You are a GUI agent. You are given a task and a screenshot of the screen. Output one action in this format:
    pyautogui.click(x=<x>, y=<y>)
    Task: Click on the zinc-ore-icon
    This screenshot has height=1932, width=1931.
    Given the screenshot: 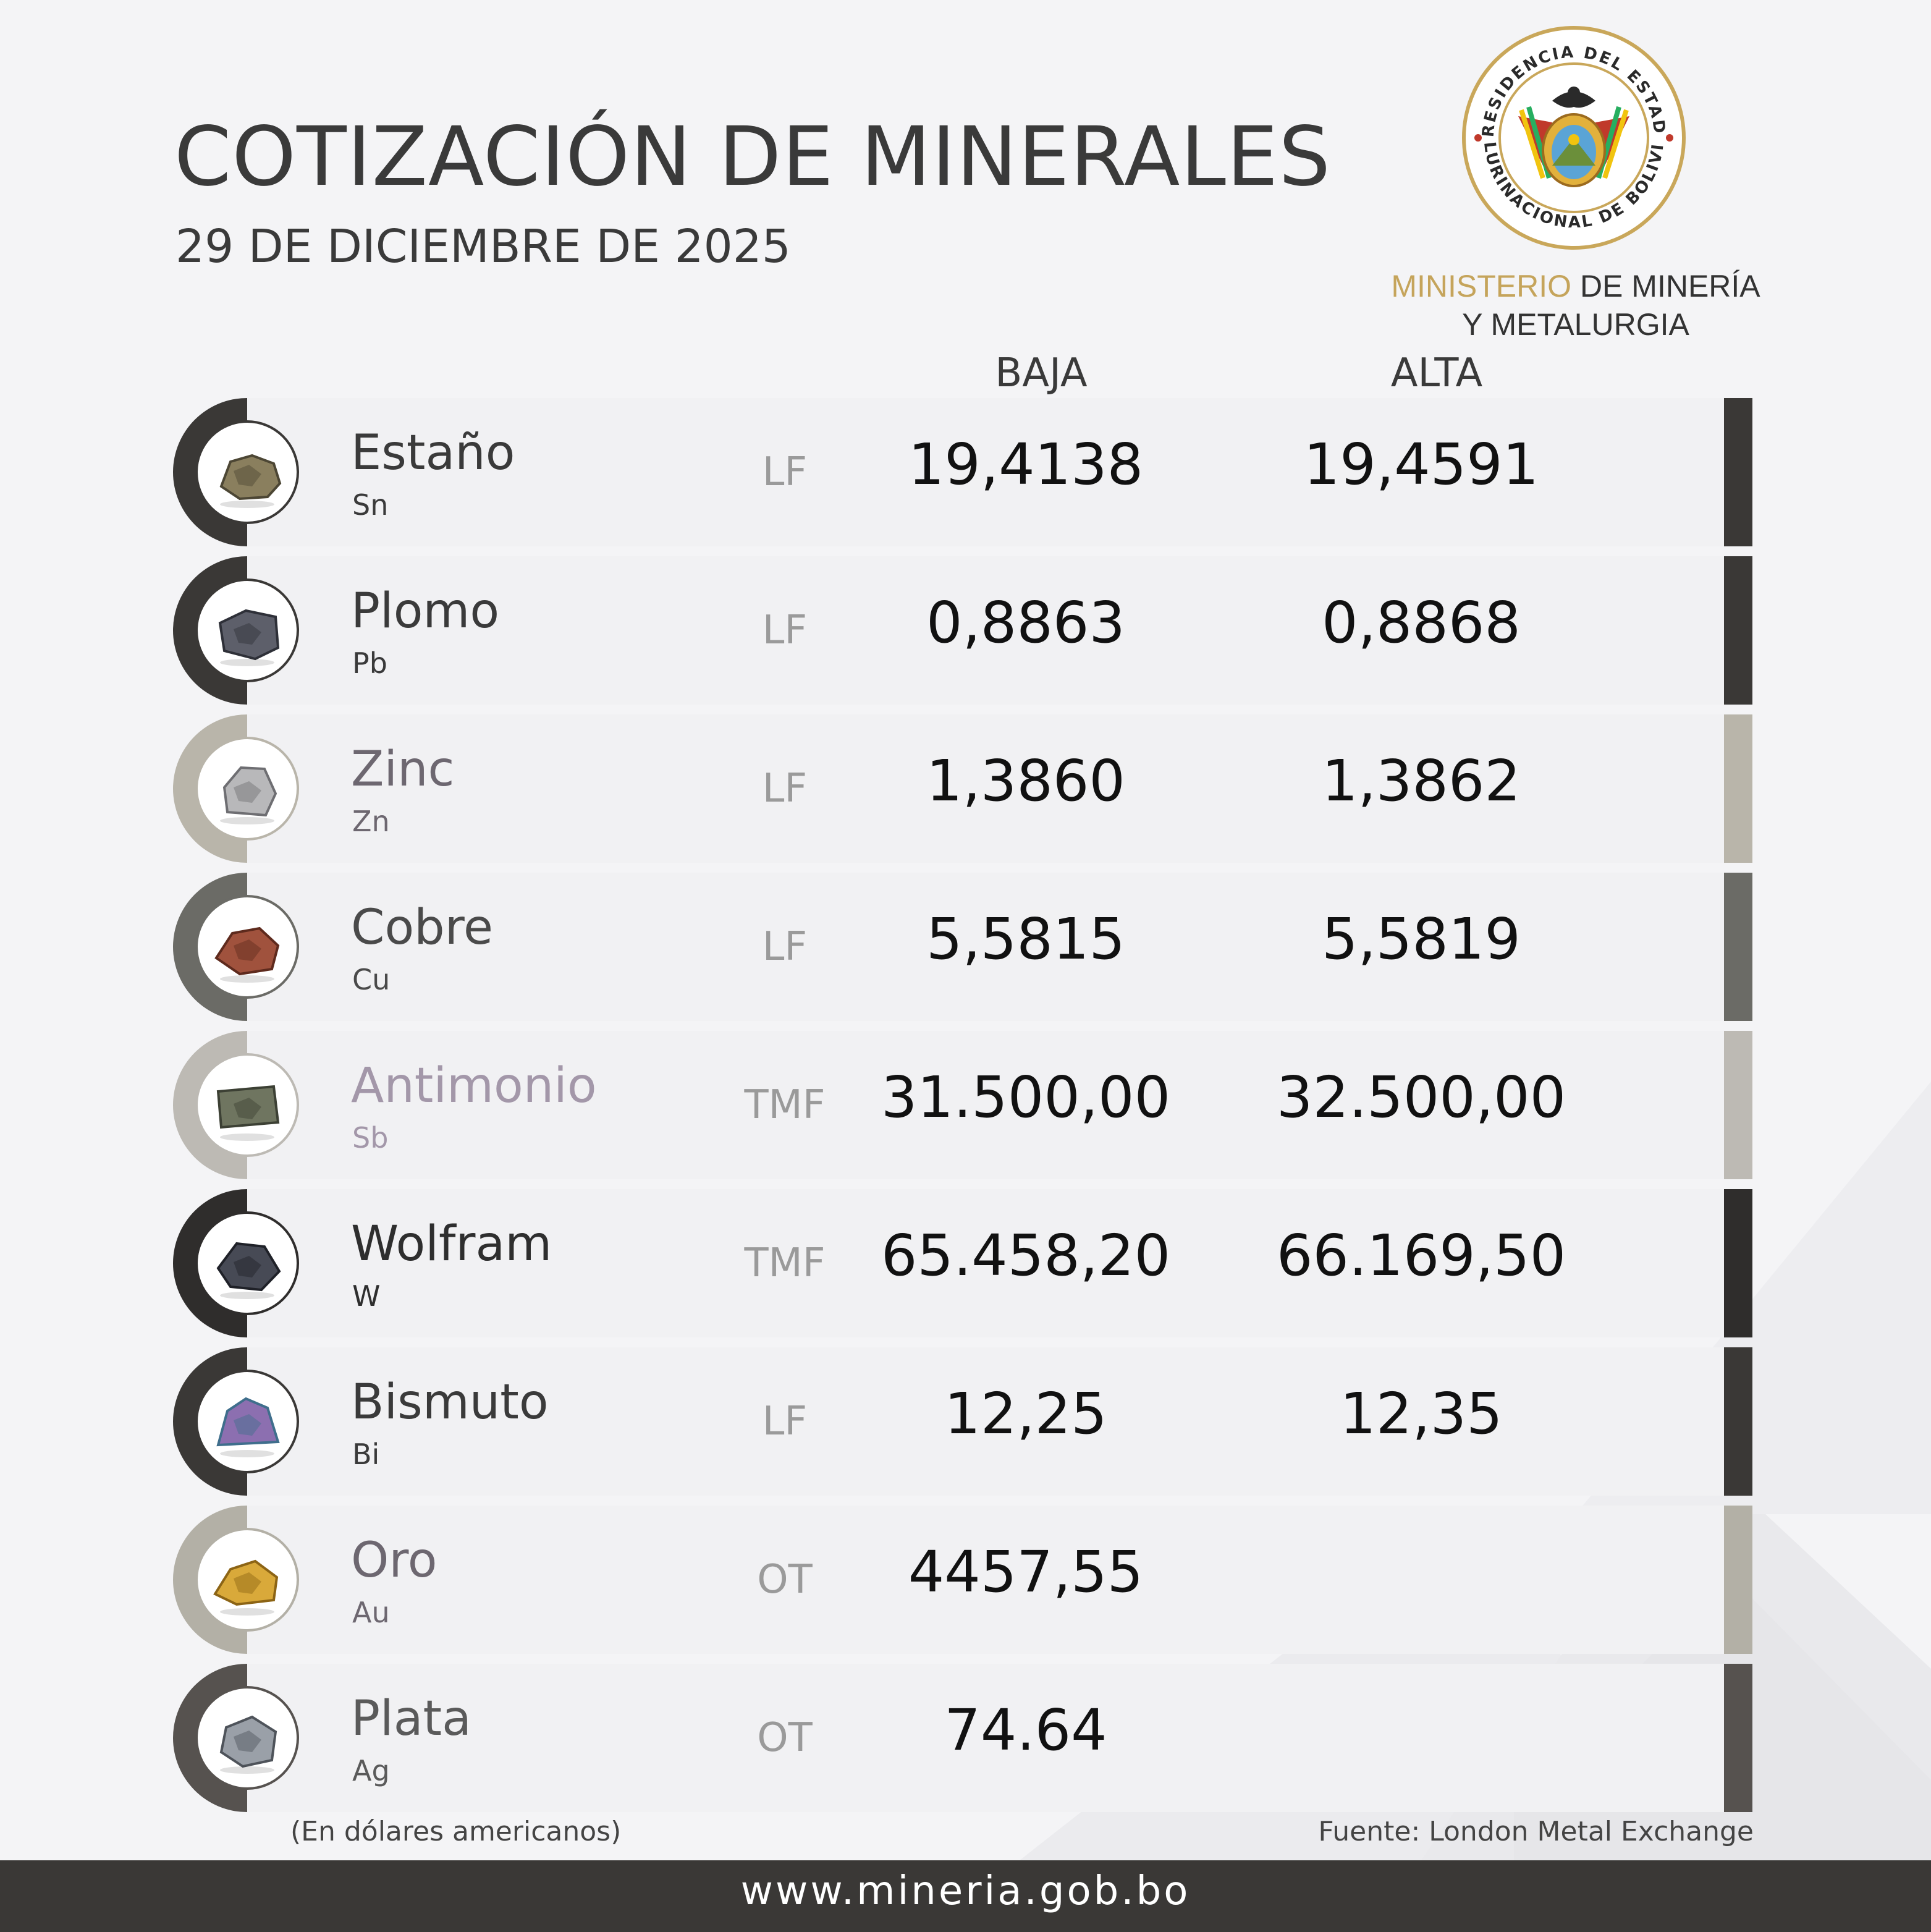 What is the action you would take?
    pyautogui.click(x=248, y=795)
    